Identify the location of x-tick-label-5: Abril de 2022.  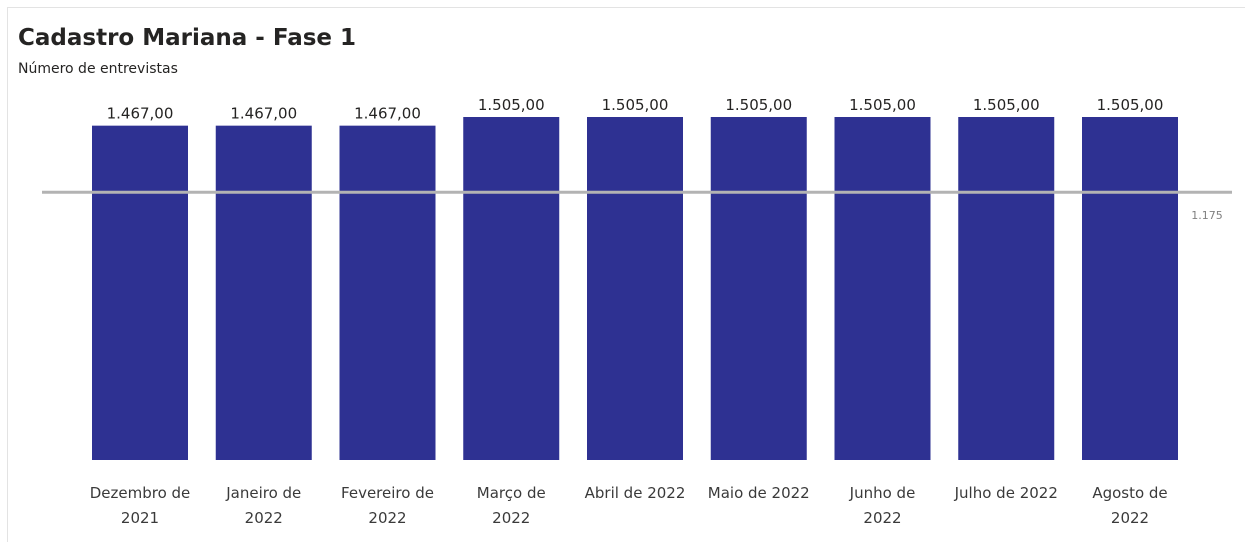
(635, 493).